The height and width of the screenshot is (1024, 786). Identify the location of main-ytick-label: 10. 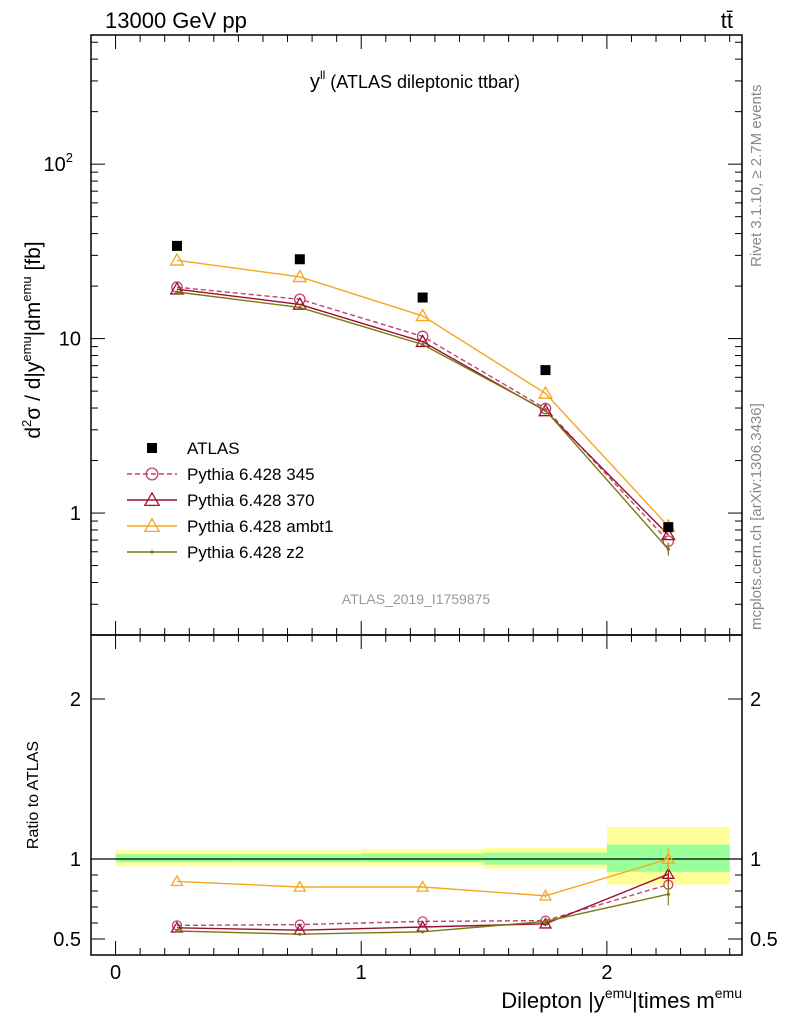
(70, 340).